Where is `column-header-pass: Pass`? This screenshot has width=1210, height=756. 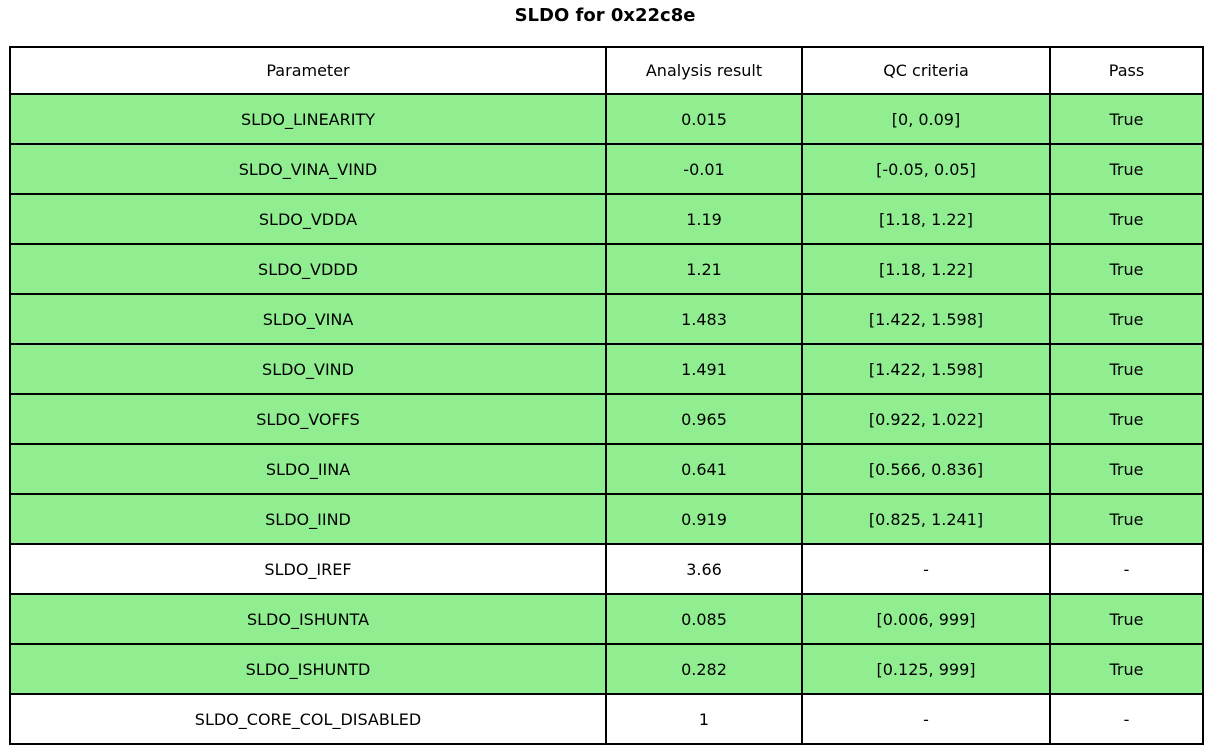 column-header-pass: Pass is located at coordinates (1126, 70).